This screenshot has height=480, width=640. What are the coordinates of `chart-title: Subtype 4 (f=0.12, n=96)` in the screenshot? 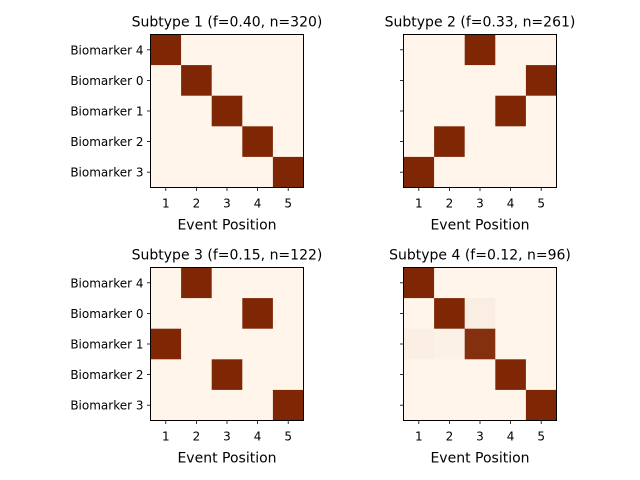 It's located at (480, 256).